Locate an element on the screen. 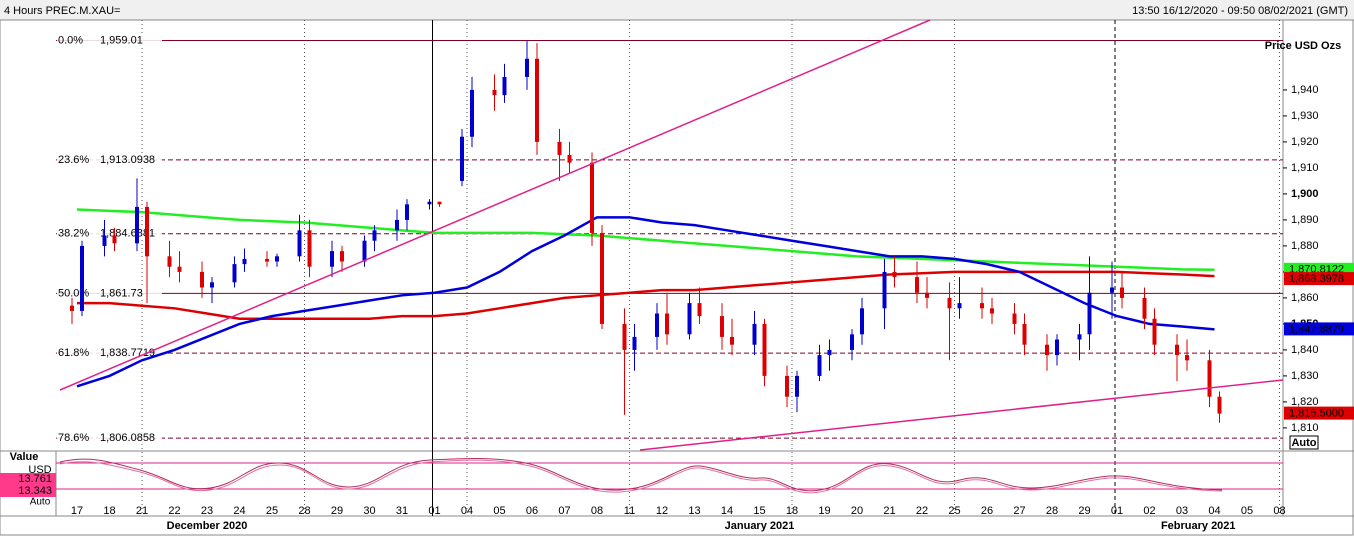 The image size is (1354, 536). x-tick-label: 11 is located at coordinates (629, 511).